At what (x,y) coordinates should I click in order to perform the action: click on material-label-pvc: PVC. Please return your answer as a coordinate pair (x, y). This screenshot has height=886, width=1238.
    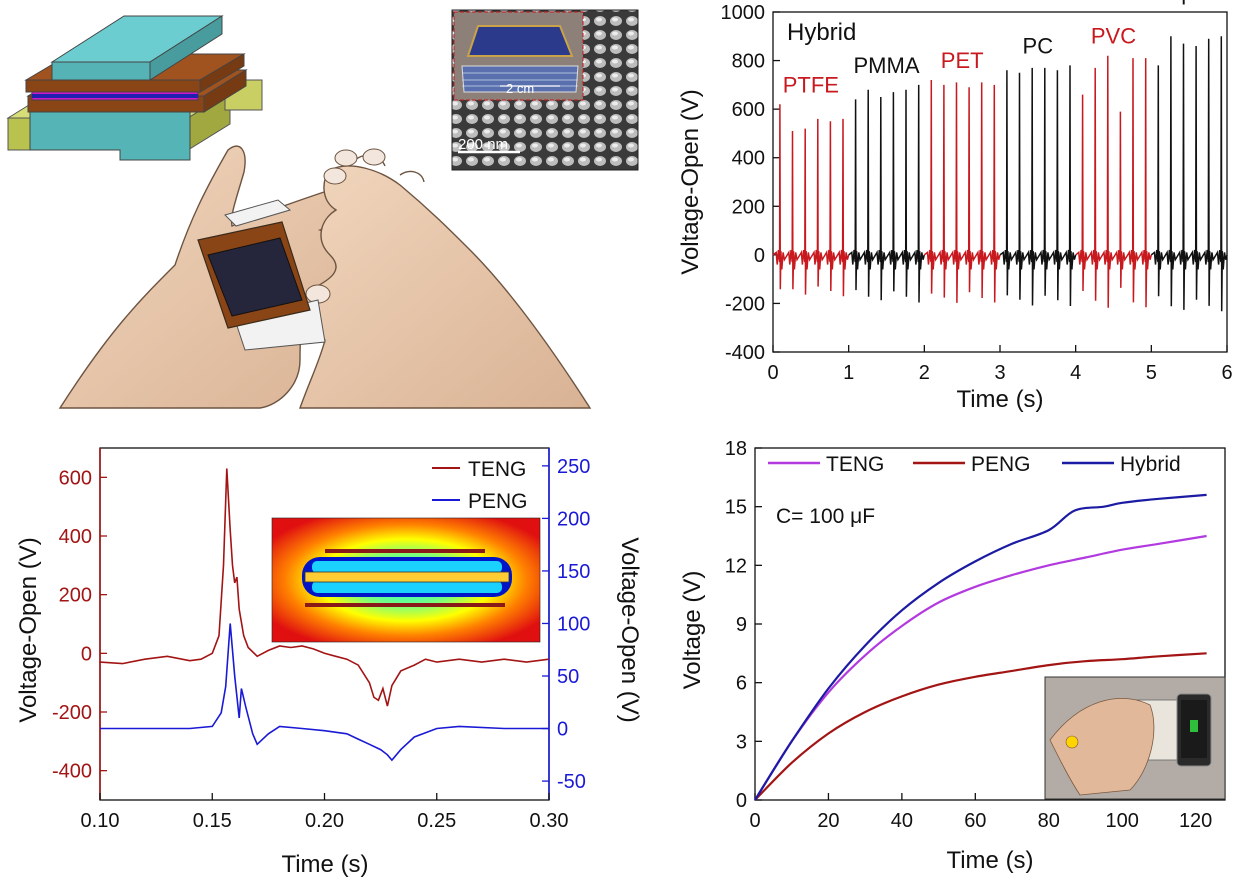
    Looking at the image, I should click on (1113, 36).